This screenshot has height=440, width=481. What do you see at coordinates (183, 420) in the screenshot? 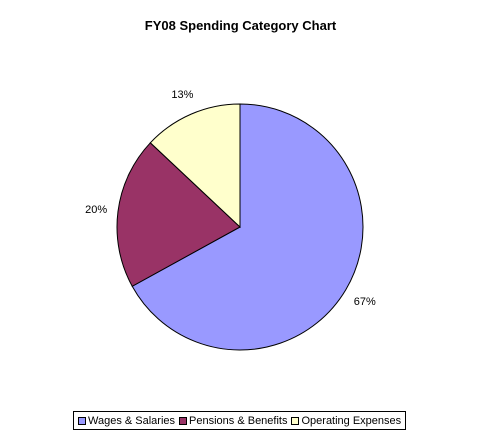
I see `legend-swatch-pensions-benefits` at bounding box center [183, 420].